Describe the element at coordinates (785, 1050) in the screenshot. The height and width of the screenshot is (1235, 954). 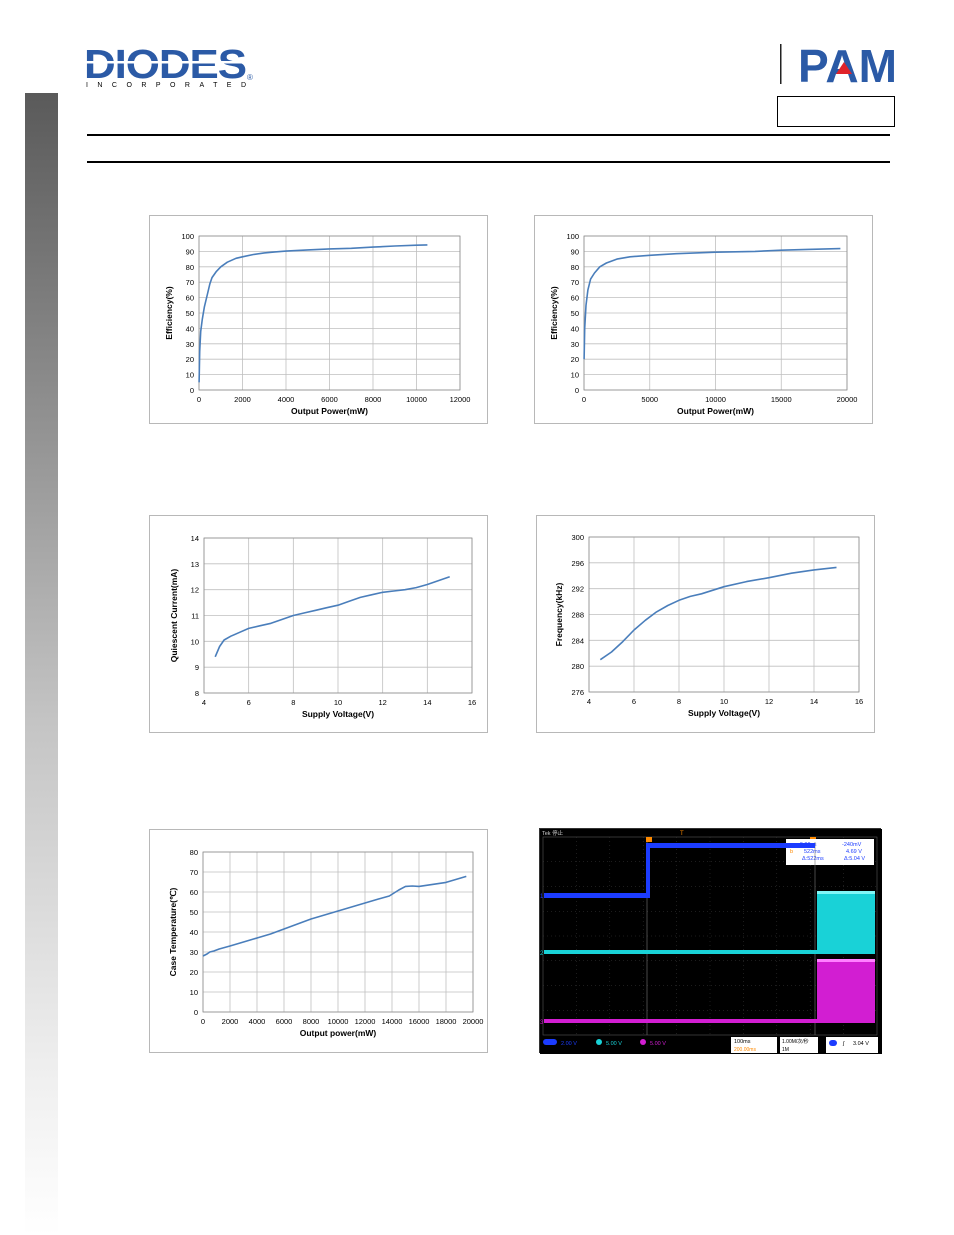
I see `svg-text: 1M` at that location.